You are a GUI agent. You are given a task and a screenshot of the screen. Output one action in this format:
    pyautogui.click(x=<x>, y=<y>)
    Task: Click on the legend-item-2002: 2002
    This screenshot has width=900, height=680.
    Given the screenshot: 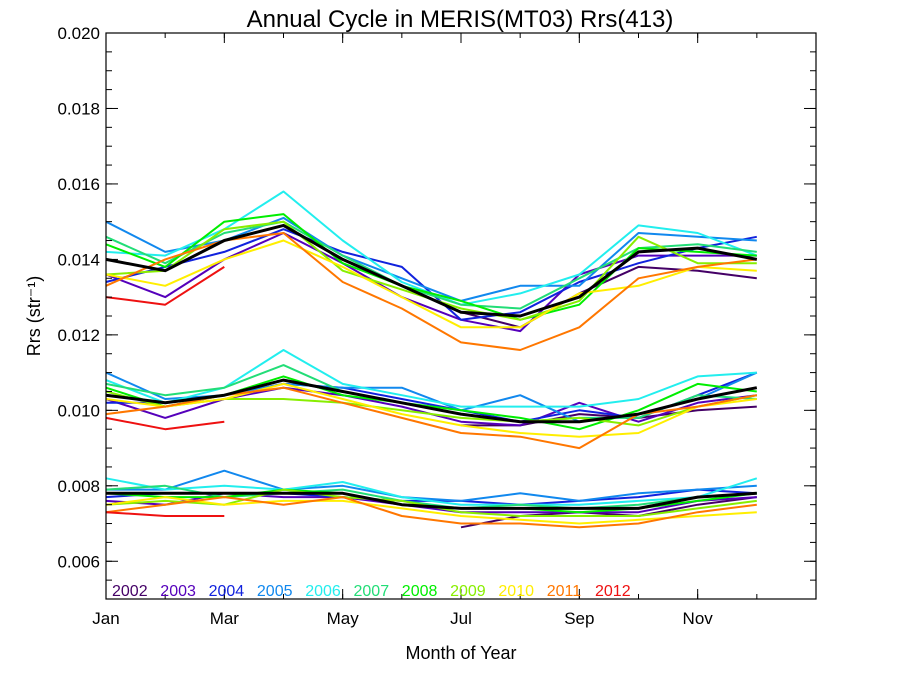 What is the action you would take?
    pyautogui.click(x=130, y=591)
    